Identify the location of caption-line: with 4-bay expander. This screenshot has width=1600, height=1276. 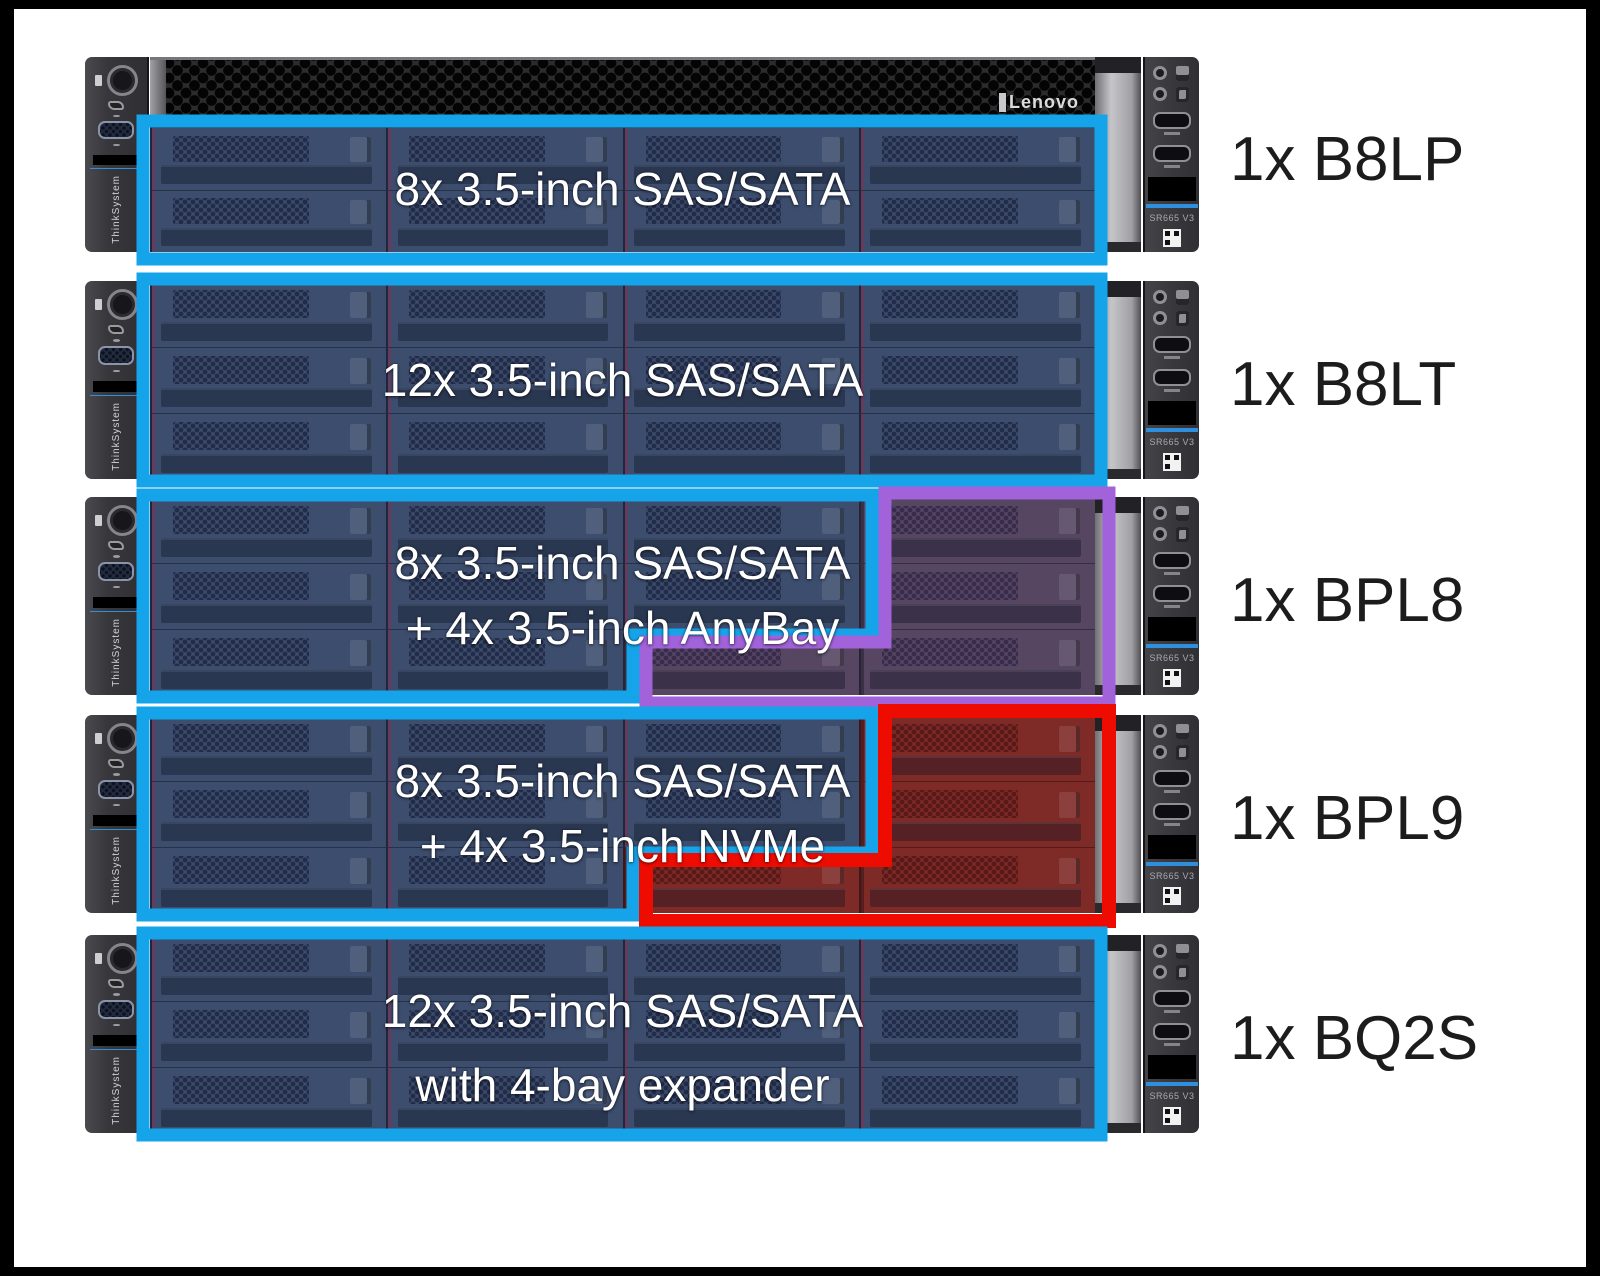
(622, 1085).